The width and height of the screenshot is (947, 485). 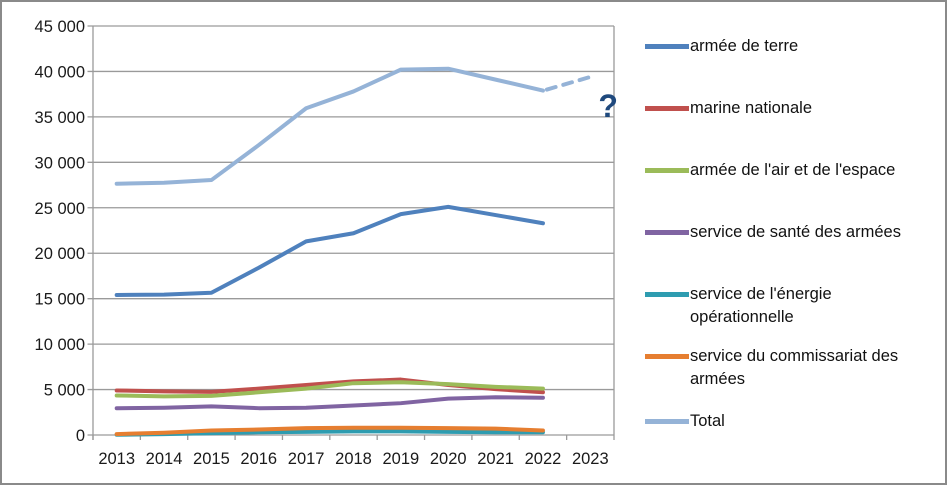 I want to click on x-tick-label: 2019, so click(x=401, y=459).